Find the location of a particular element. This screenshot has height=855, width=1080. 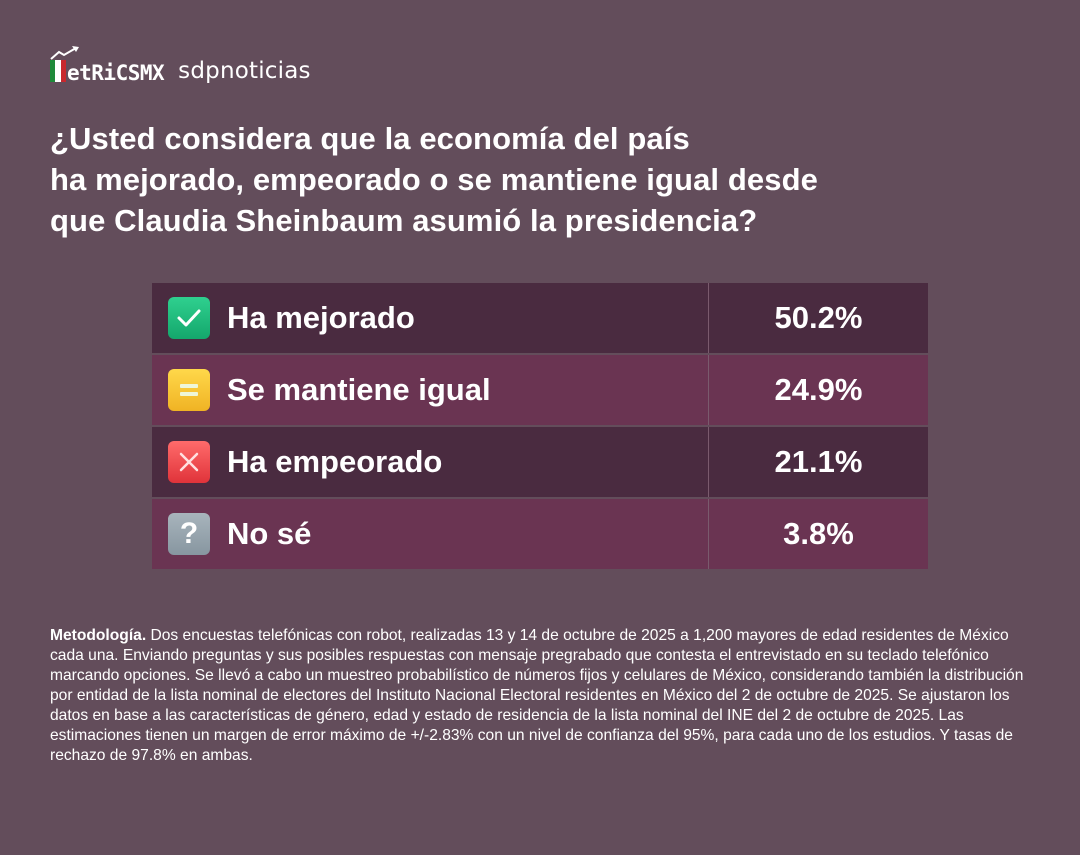

check-mark-icon is located at coordinates (189, 318).